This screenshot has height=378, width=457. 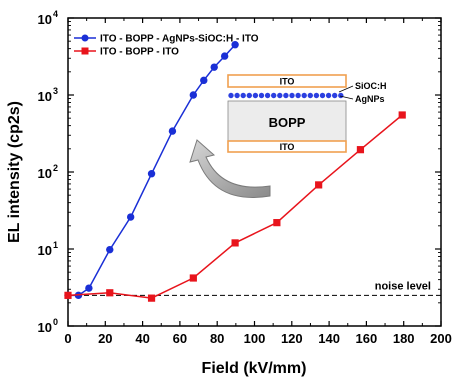 What do you see at coordinates (255, 338) in the screenshot?
I see `x-tick-label: 100` at bounding box center [255, 338].